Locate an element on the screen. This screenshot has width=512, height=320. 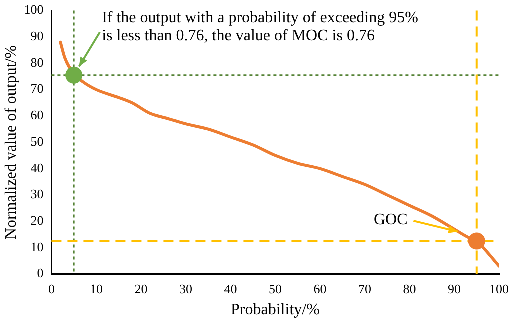
y-tick-label: 40 is located at coordinates (37, 168).